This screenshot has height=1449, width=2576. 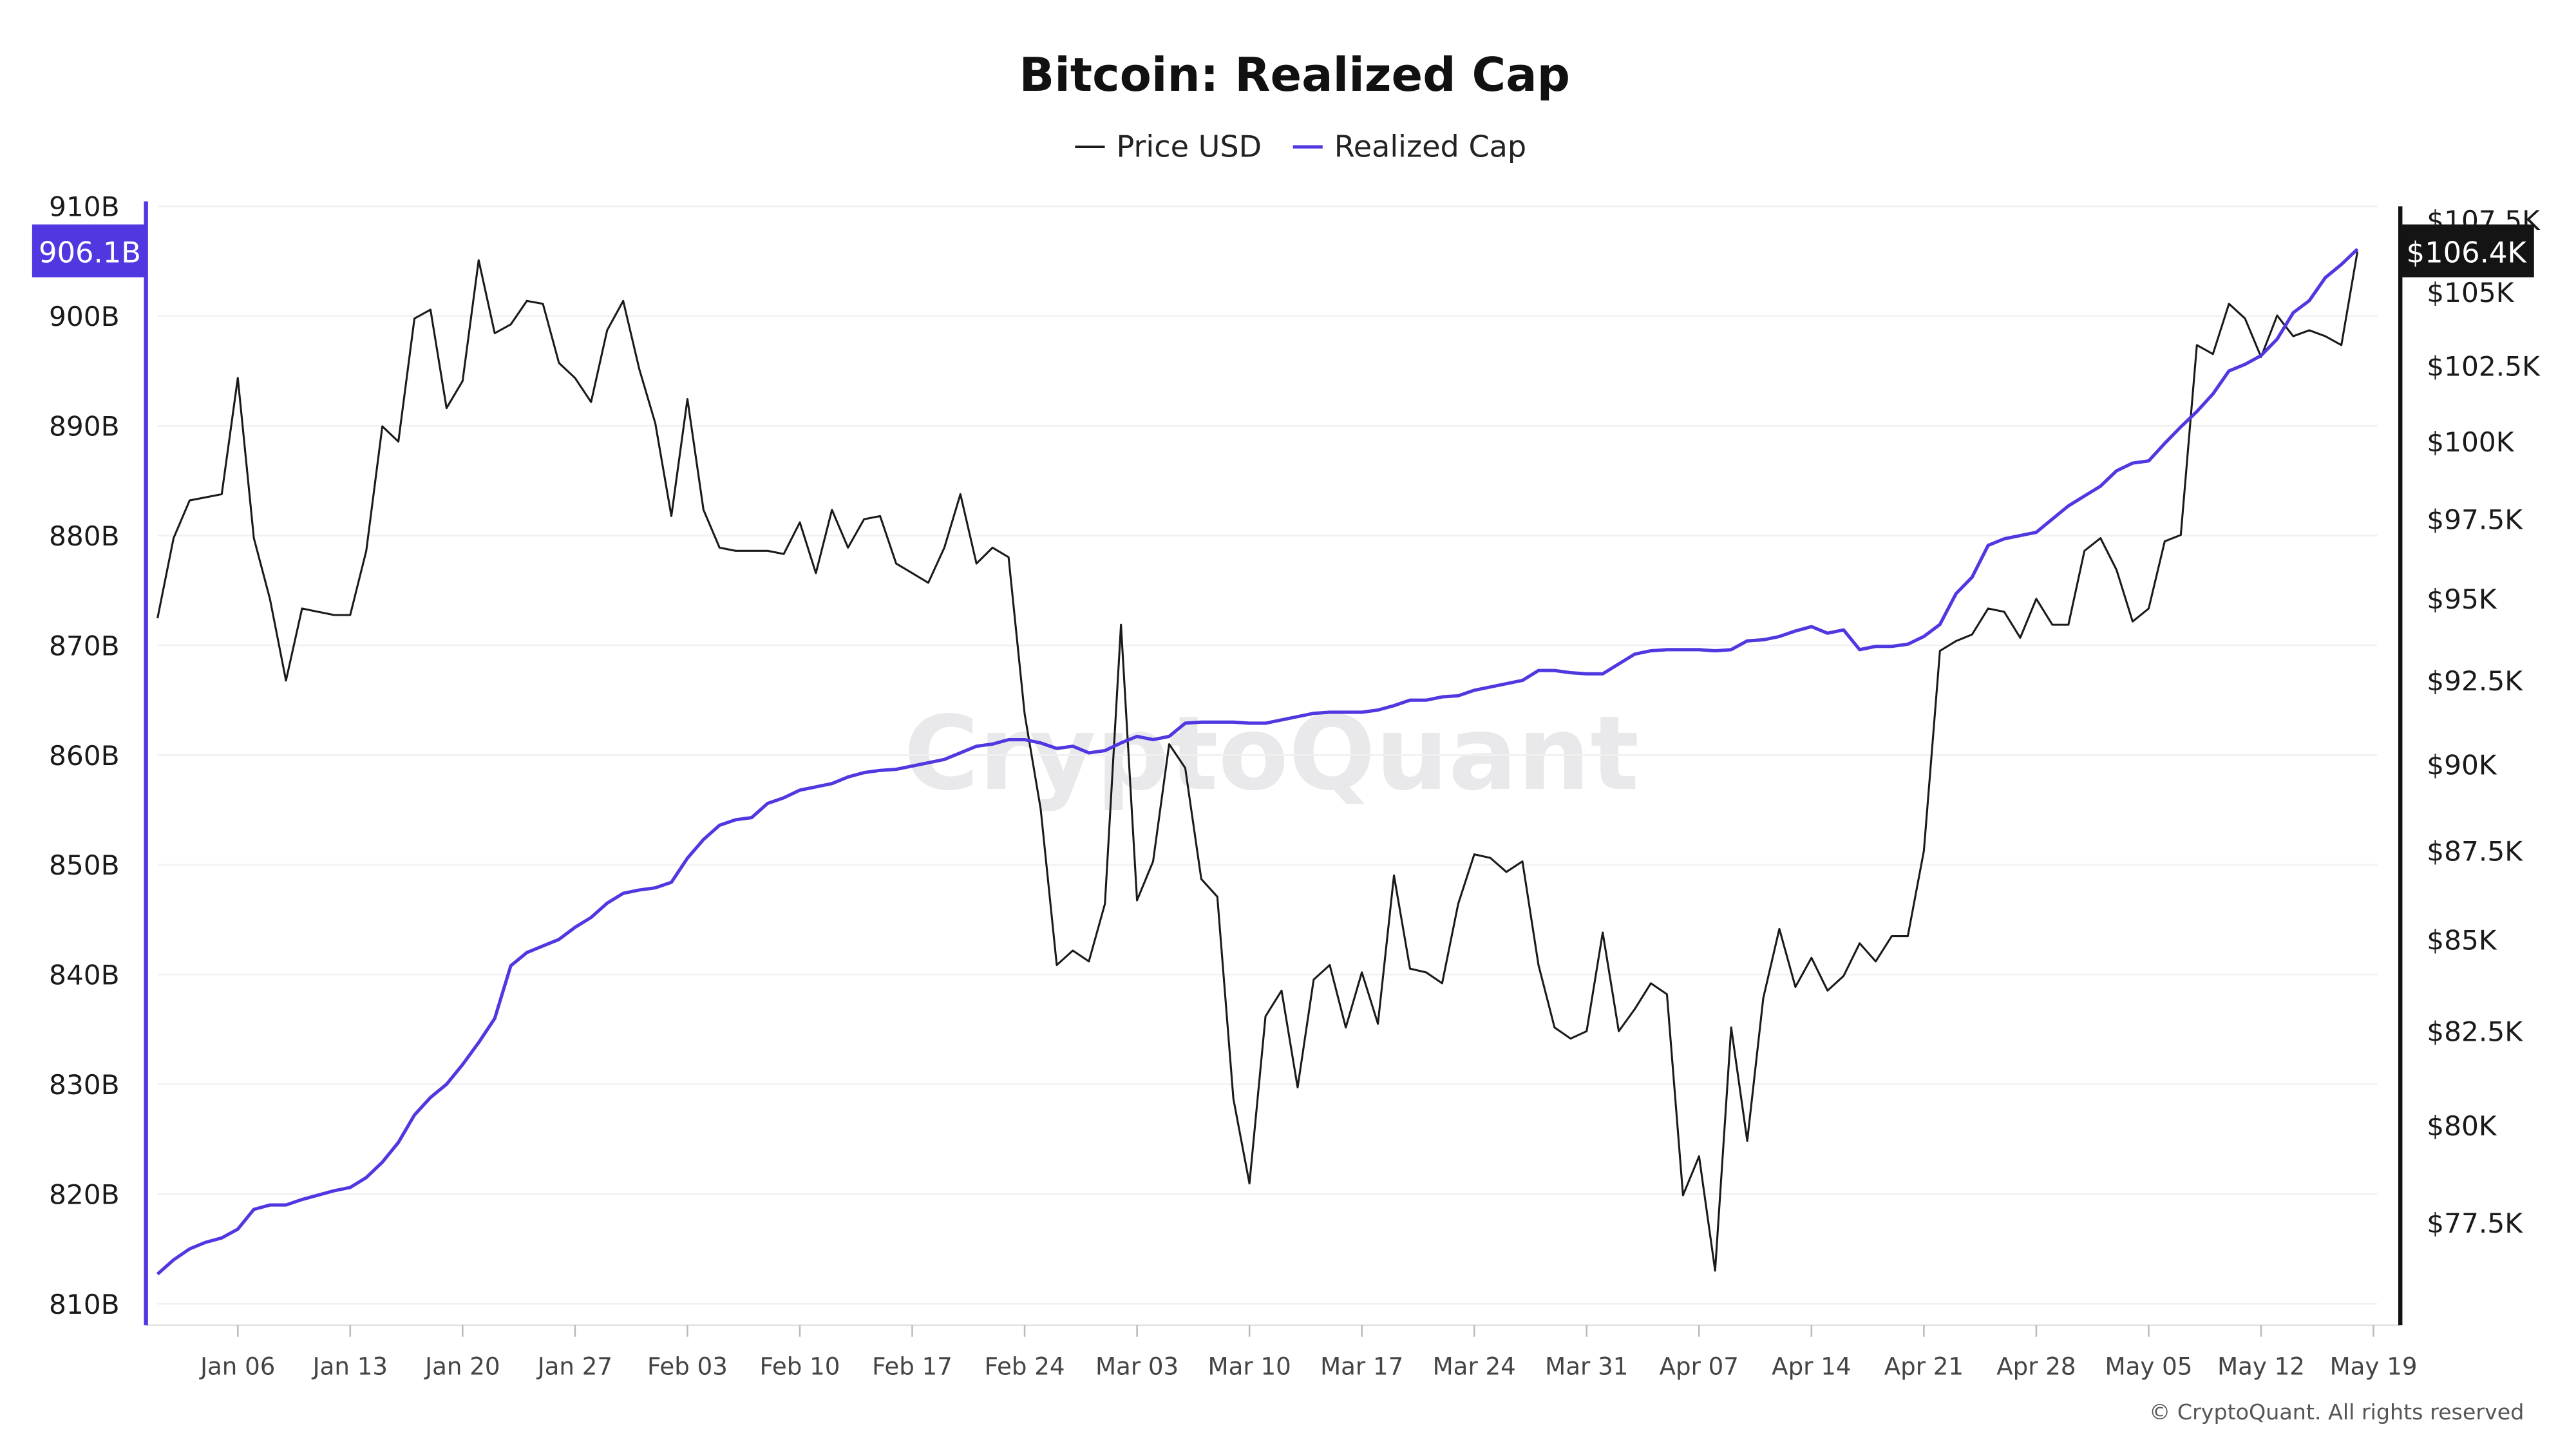 What do you see at coordinates (2462, 599) in the screenshot?
I see `right-tick-label: $95K` at bounding box center [2462, 599].